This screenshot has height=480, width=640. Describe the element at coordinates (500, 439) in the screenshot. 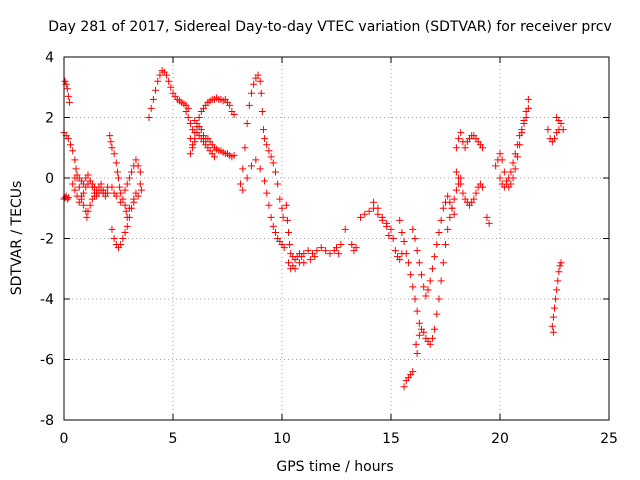

I see `x-tick-label: 20` at that location.